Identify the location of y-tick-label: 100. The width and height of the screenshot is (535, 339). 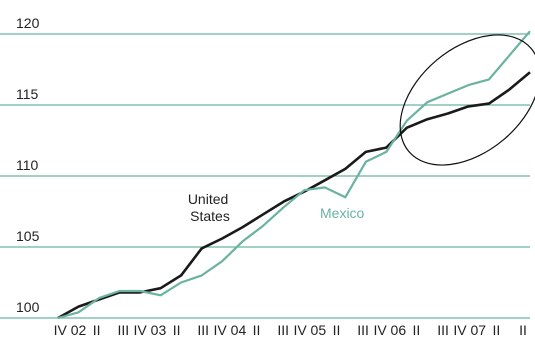
(28, 307).